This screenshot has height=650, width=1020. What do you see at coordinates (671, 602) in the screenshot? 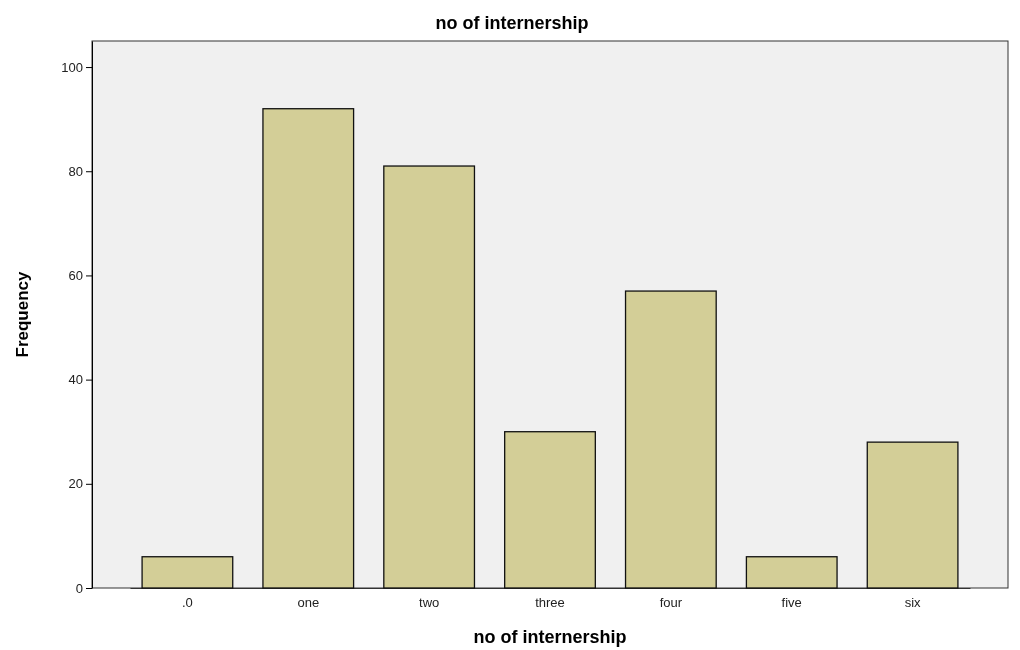
I see `x-tick-label: four` at bounding box center [671, 602].